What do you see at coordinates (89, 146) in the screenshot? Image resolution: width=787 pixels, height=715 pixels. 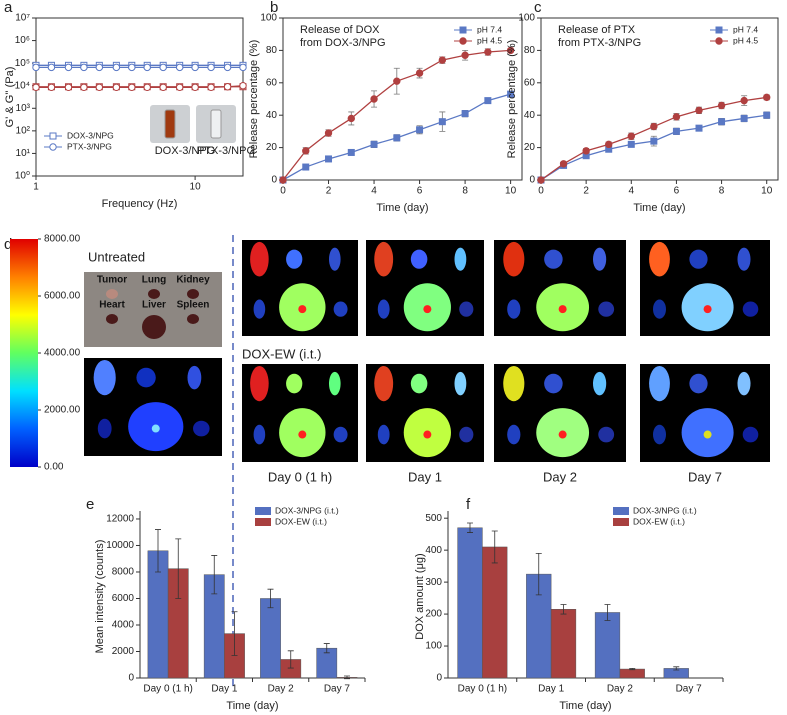 I see `legend-label: PTX-3/NPG` at bounding box center [89, 146].